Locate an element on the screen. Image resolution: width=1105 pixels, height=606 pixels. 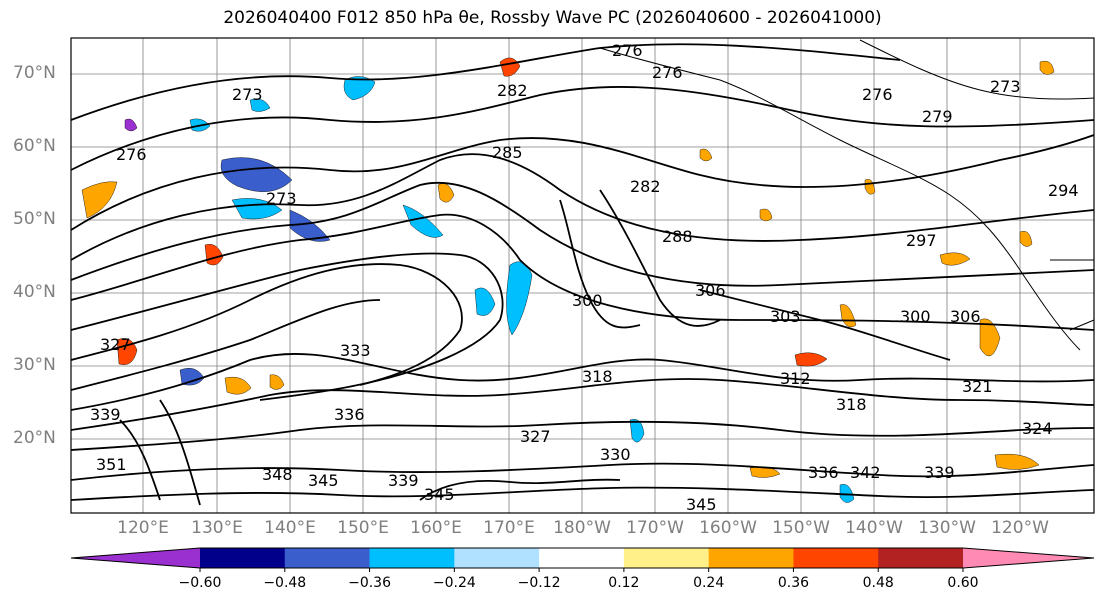
latitude-label: 20°N is located at coordinates (34, 438).